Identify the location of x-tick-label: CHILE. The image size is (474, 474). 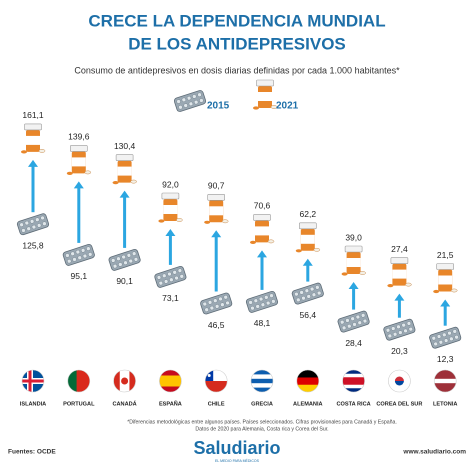
(216, 404).